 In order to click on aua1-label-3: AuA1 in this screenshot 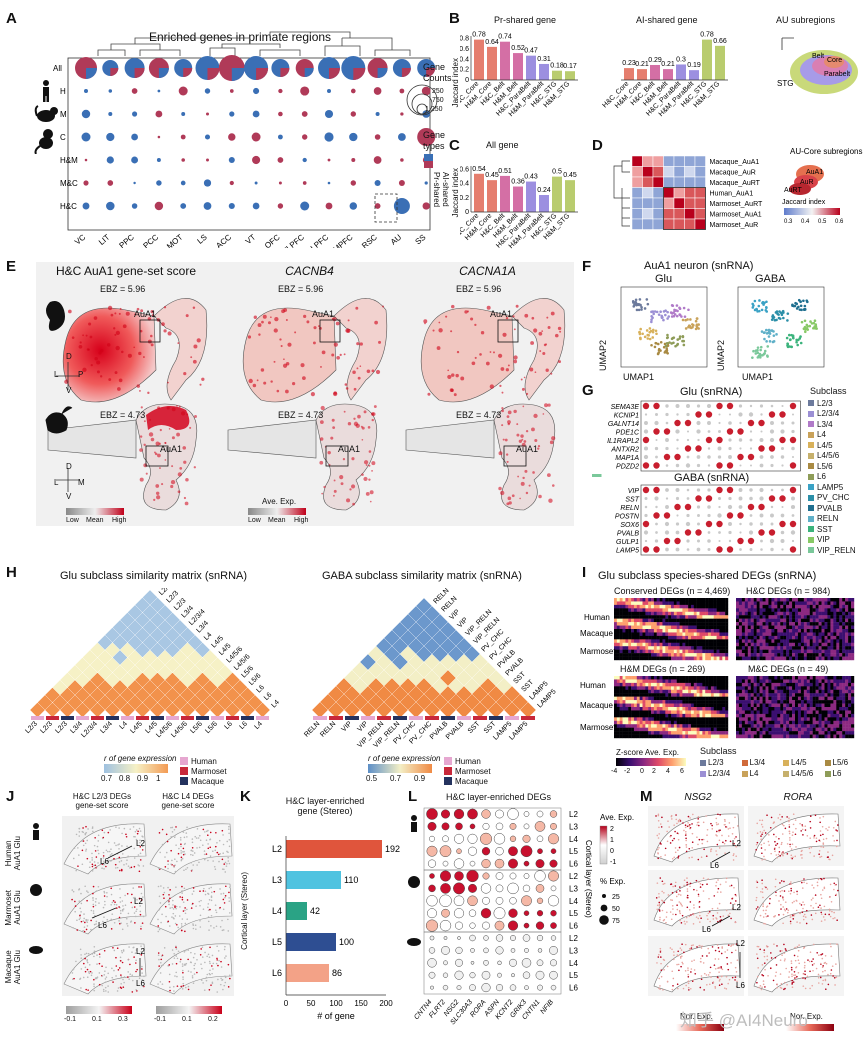, I will do `click(501, 314)`.